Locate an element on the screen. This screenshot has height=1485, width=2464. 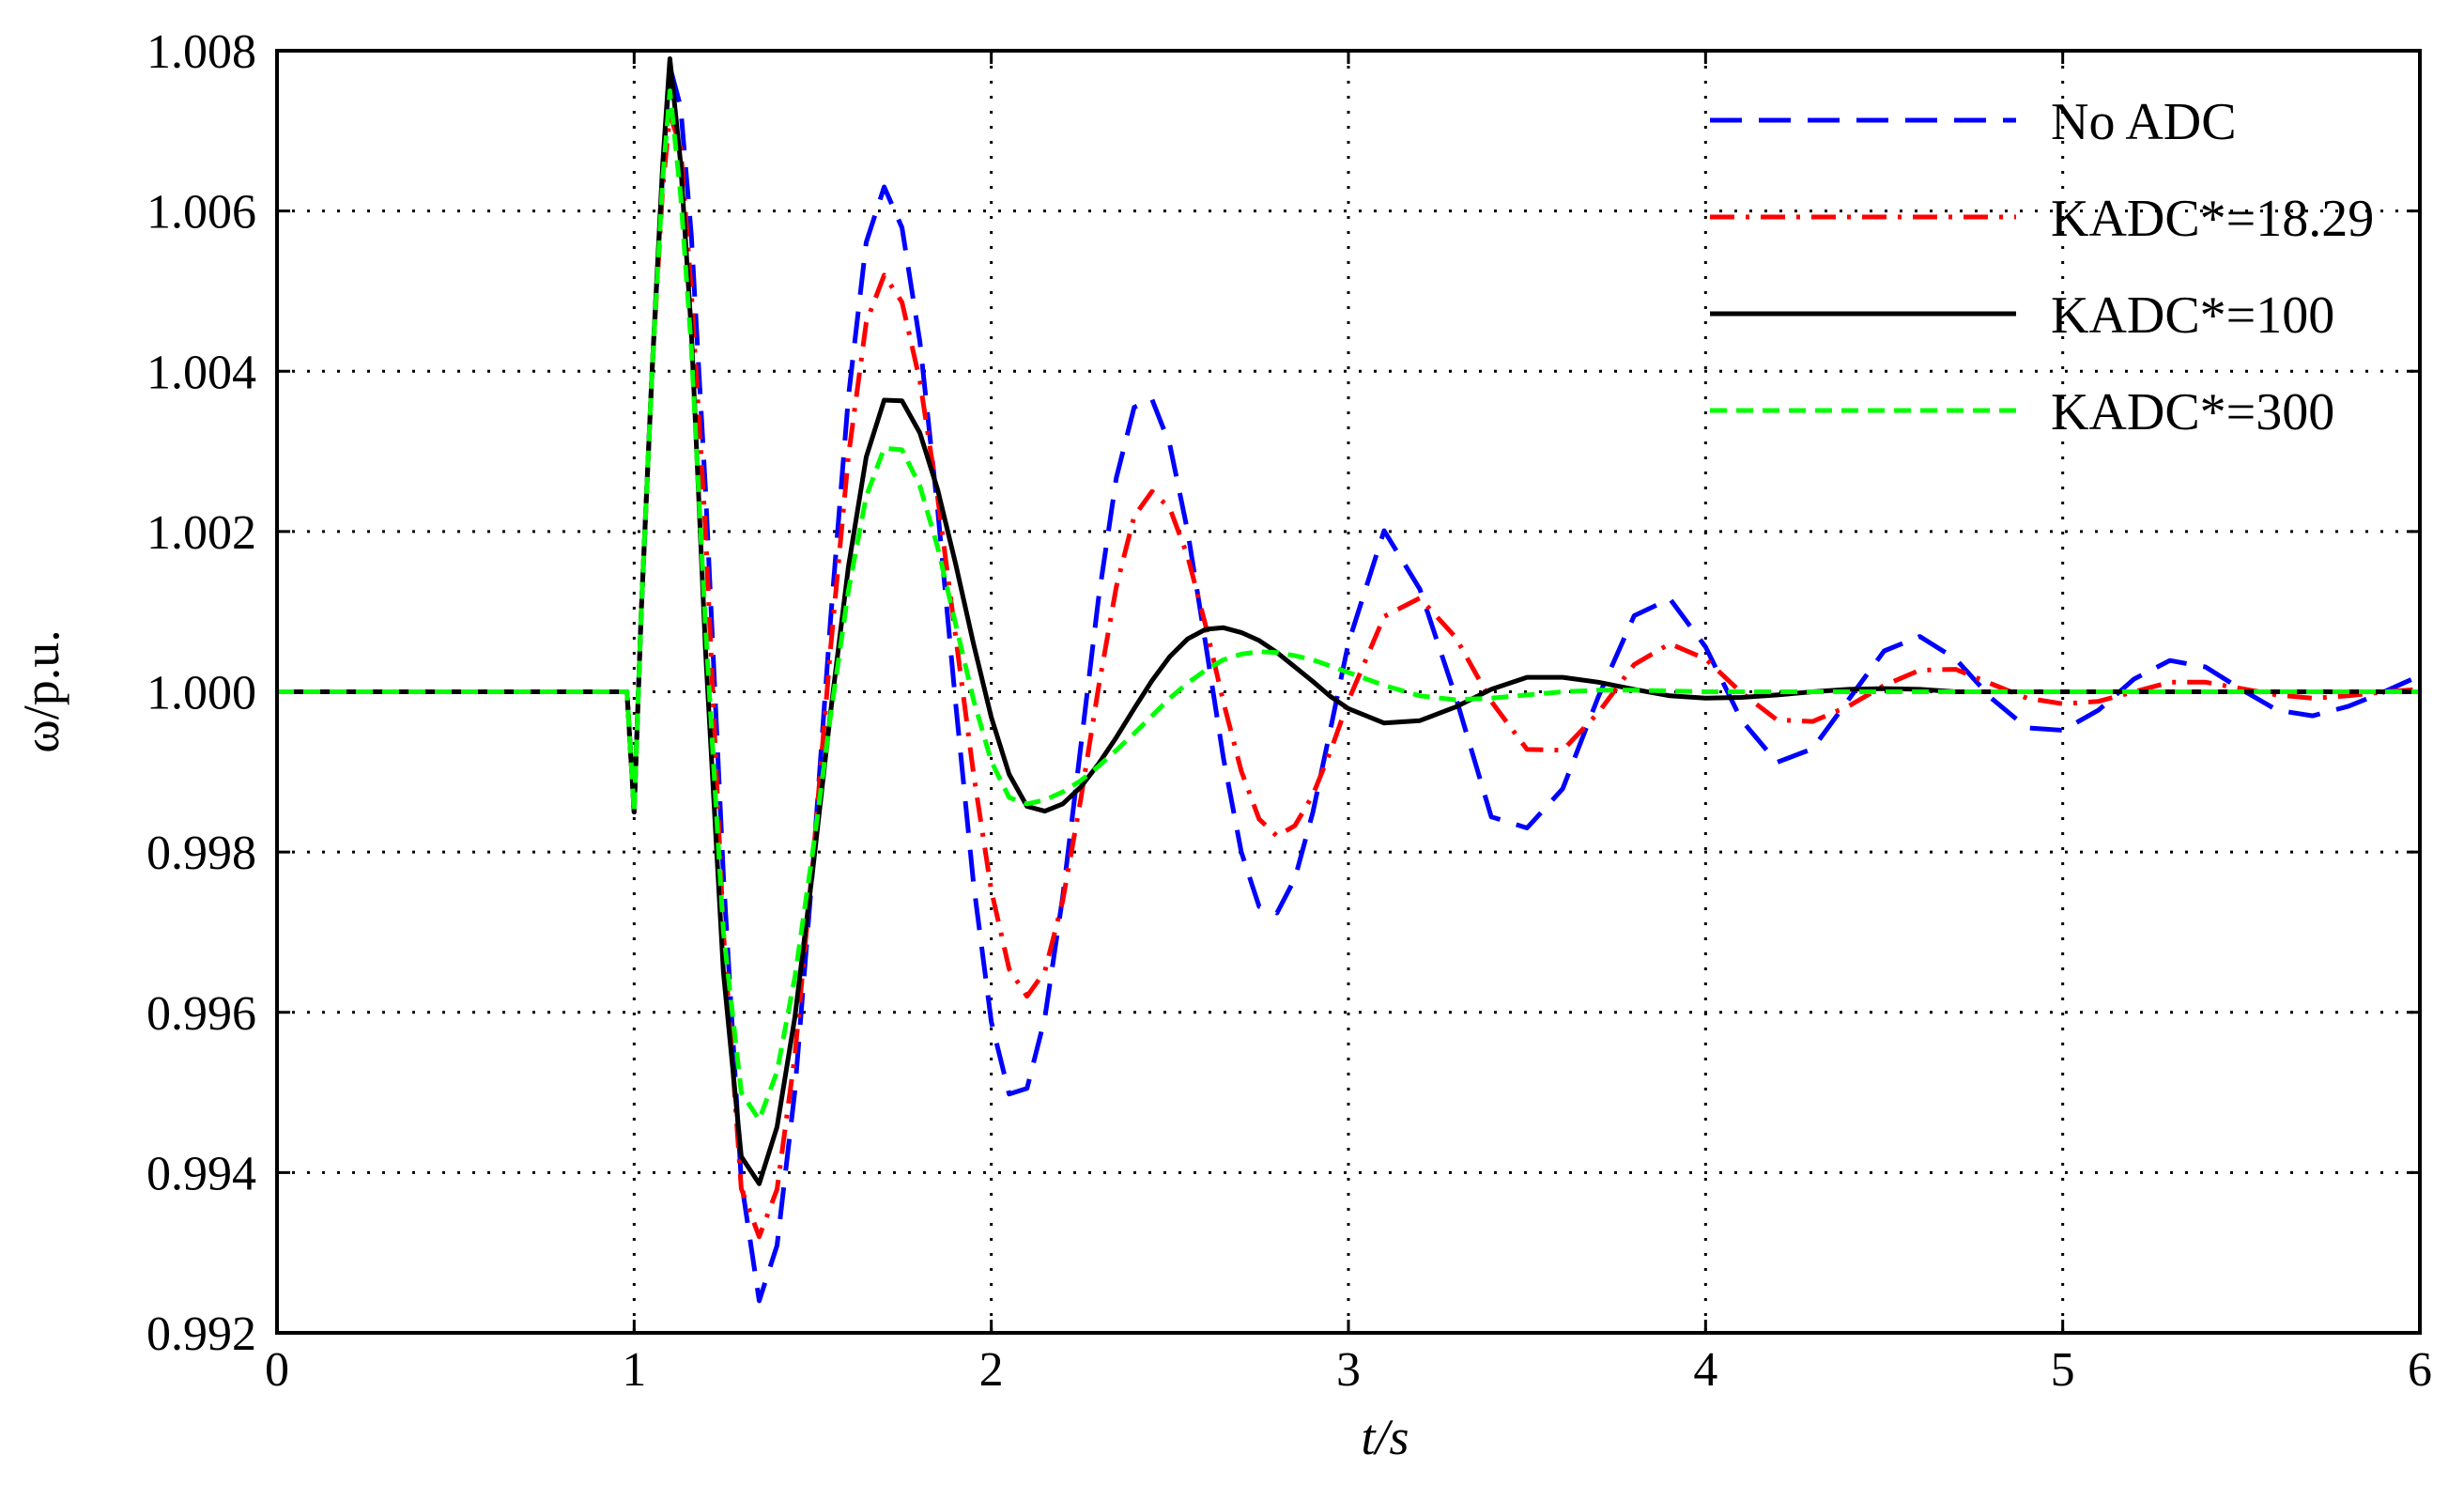
y-tick-label: 1.006 is located at coordinates (201, 213).